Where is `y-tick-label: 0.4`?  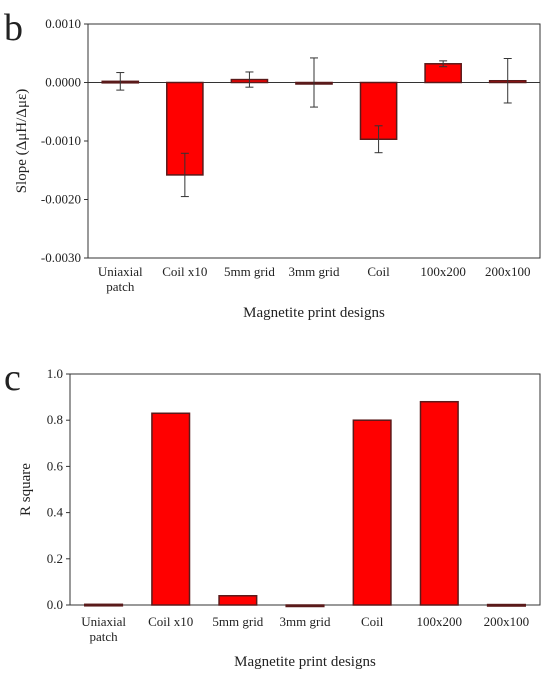
y-tick-label: 0.4 is located at coordinates (55, 512).